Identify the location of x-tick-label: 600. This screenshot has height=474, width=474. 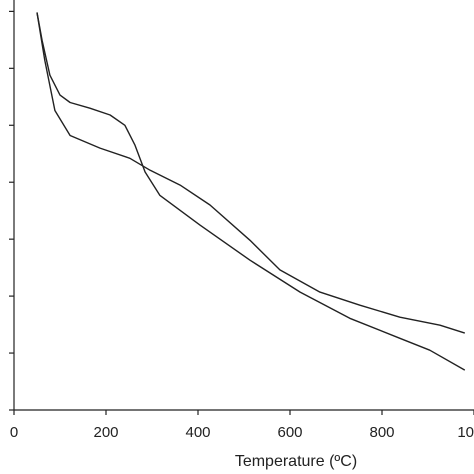
(289, 432).